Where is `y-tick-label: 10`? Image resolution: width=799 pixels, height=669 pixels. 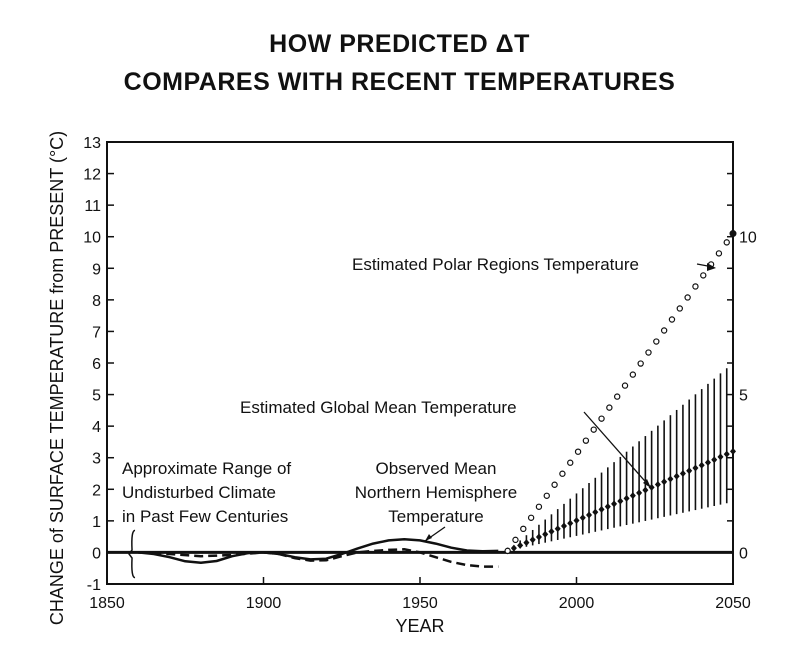 y-tick-label: 10 is located at coordinates (92, 238).